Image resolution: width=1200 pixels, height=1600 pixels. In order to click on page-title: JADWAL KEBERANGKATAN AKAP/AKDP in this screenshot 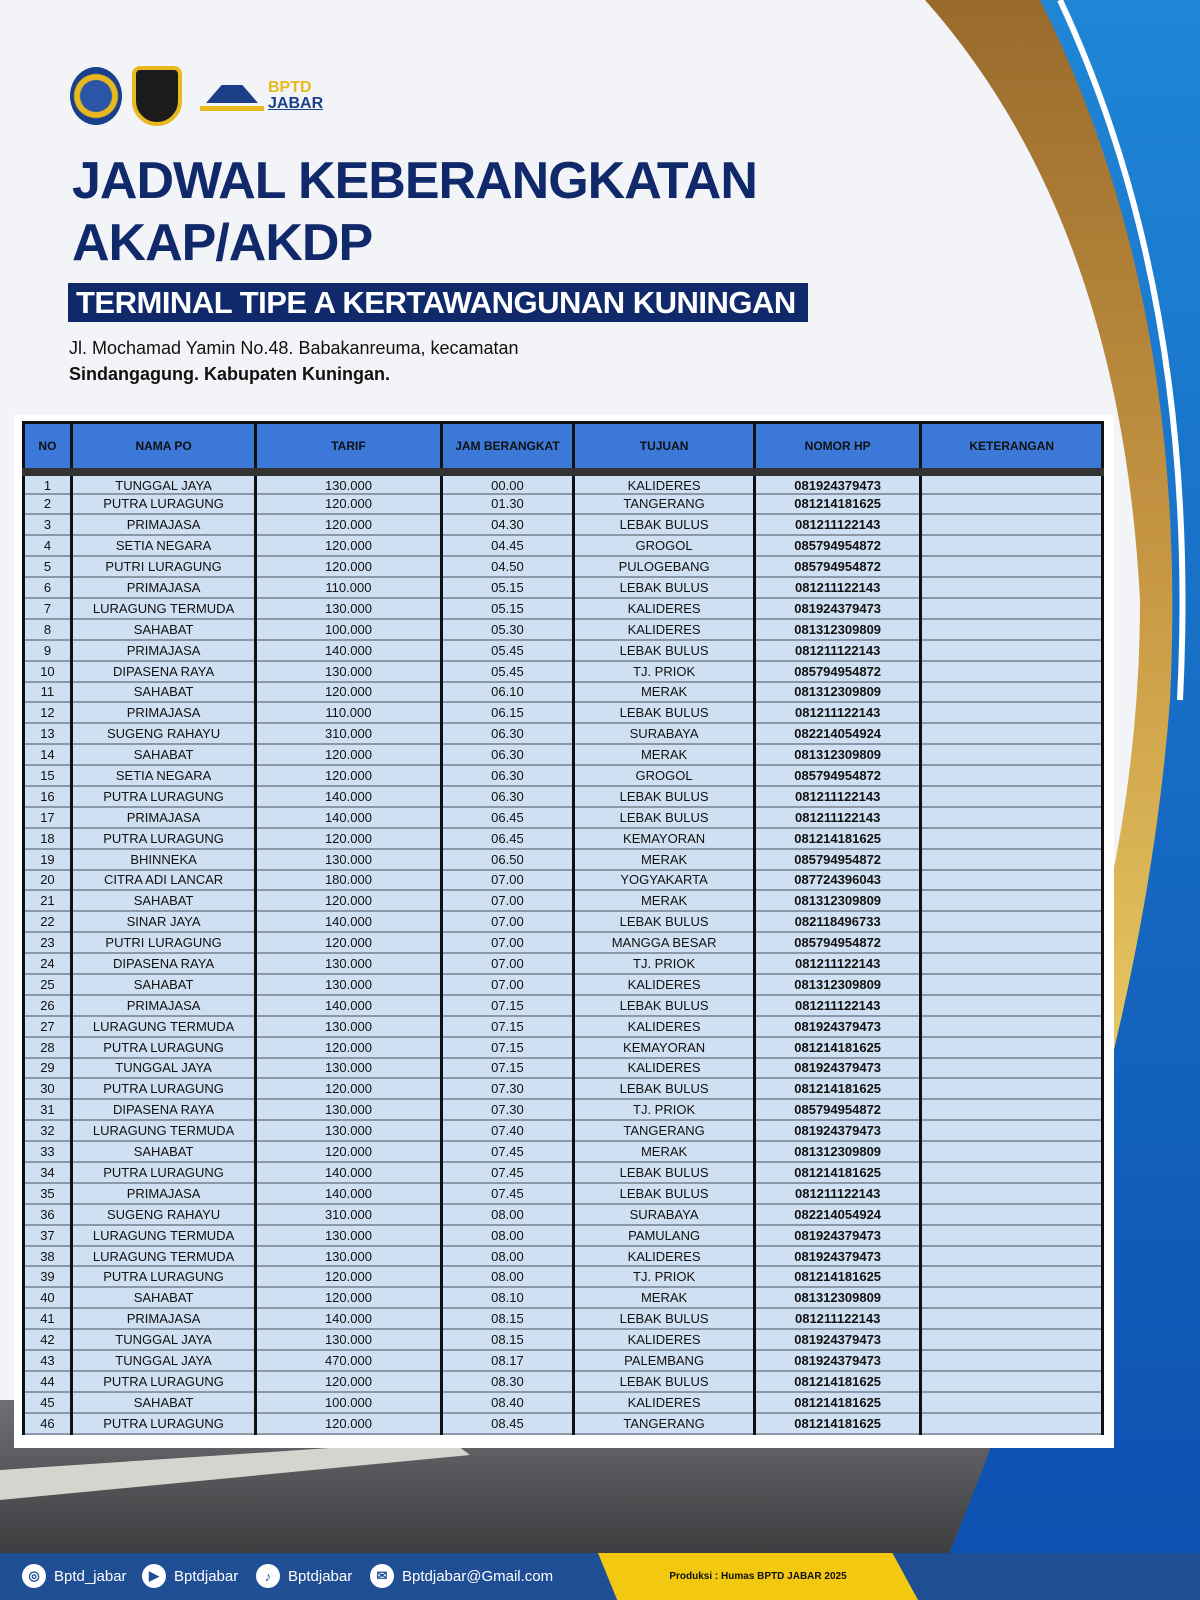, I will do `click(415, 212)`.